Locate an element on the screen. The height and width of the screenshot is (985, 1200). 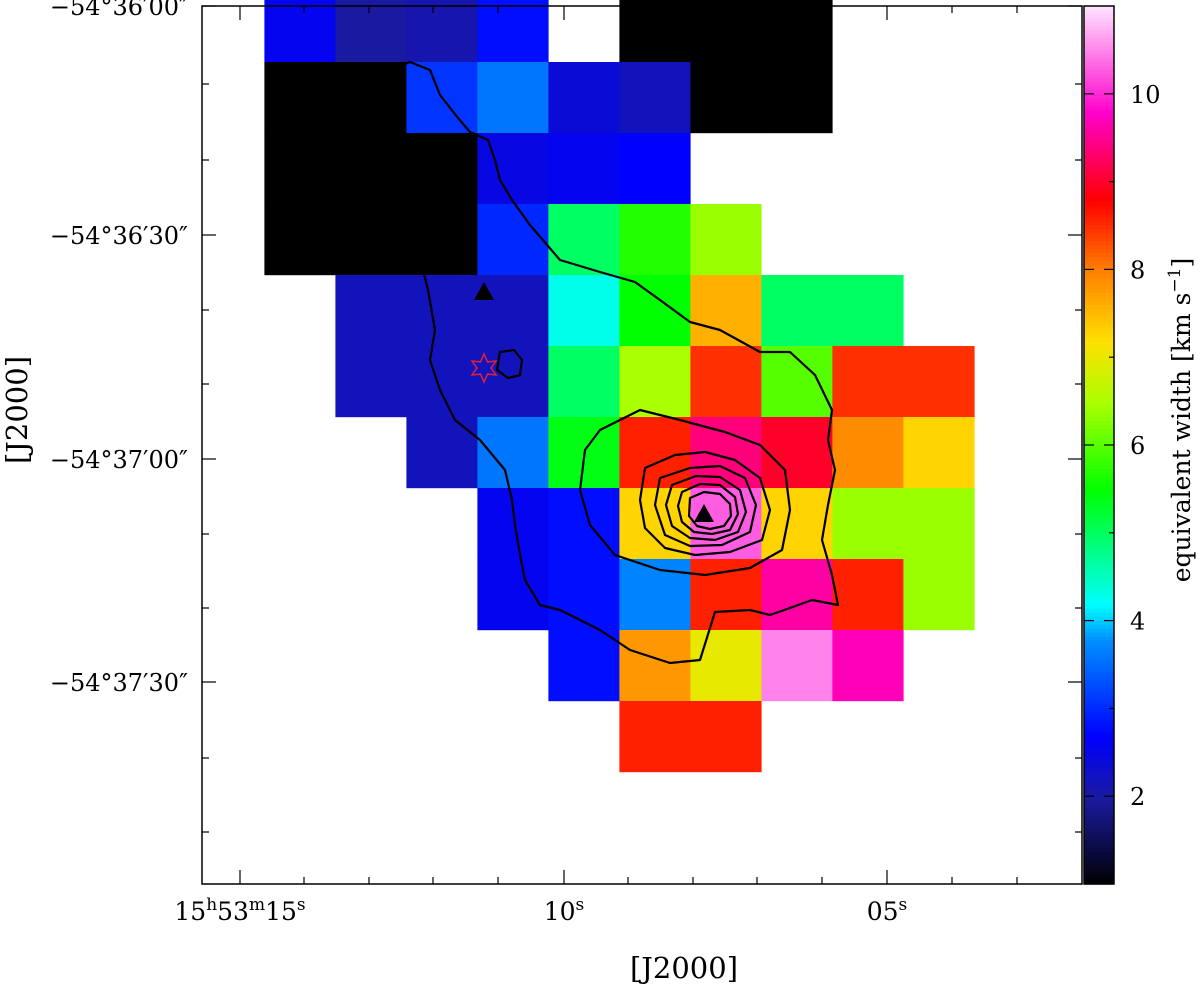
colorbar-tick-label: 10 is located at coordinates (1145, 95).